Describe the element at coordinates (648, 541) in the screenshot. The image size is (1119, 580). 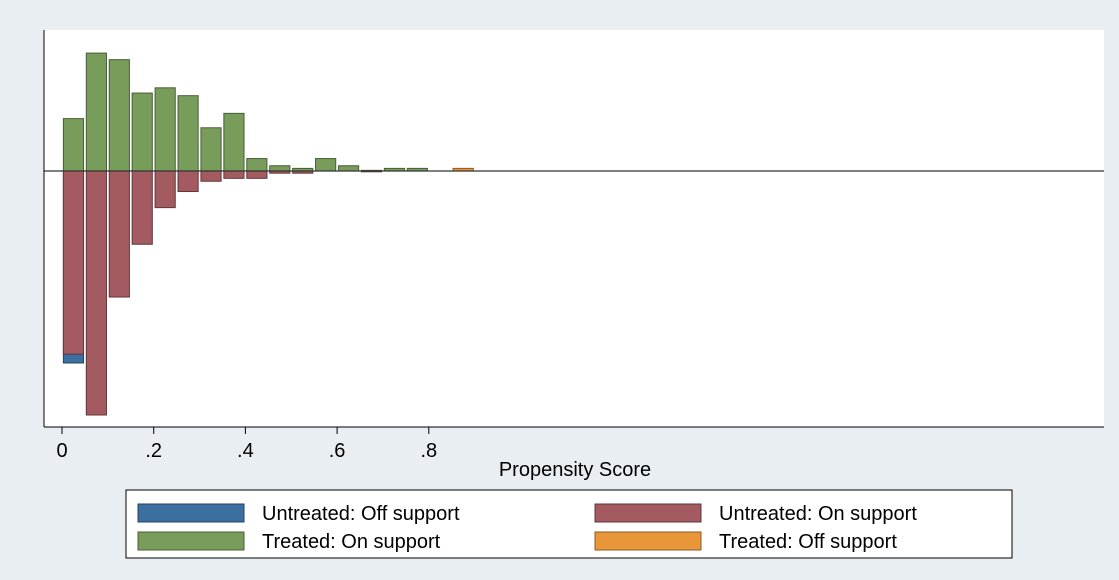
I see `legend-swatch-treated-off-support` at that location.